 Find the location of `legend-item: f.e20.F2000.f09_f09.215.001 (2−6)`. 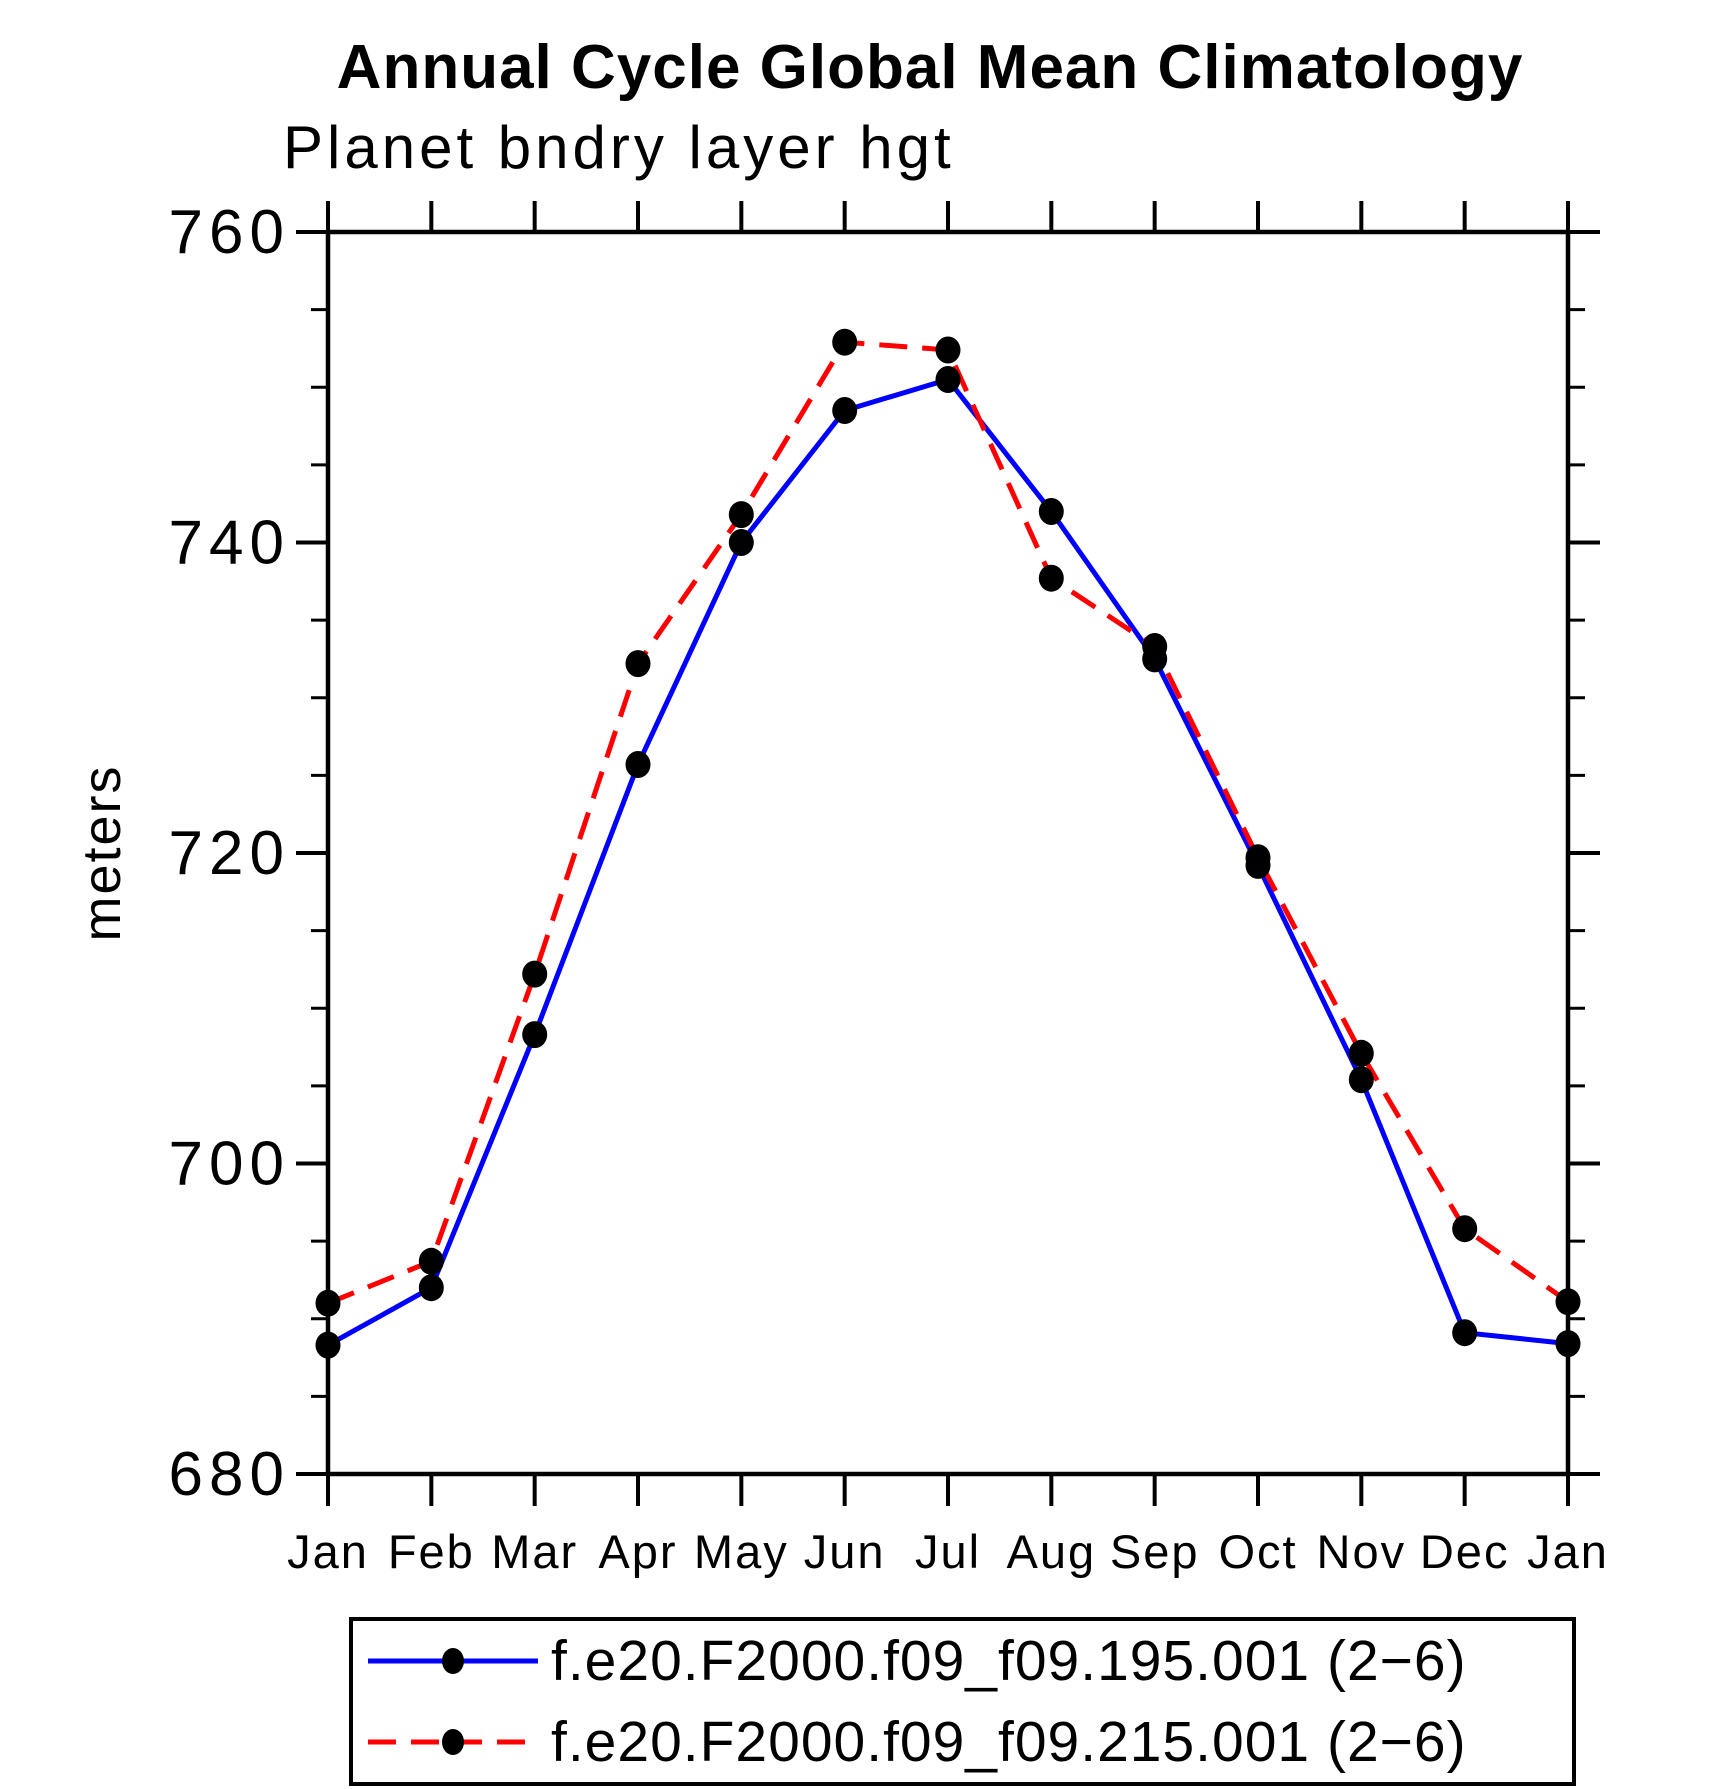

legend-item: f.e20.F2000.f09_f09.215.001 (2−6) is located at coordinates (962, 1742).